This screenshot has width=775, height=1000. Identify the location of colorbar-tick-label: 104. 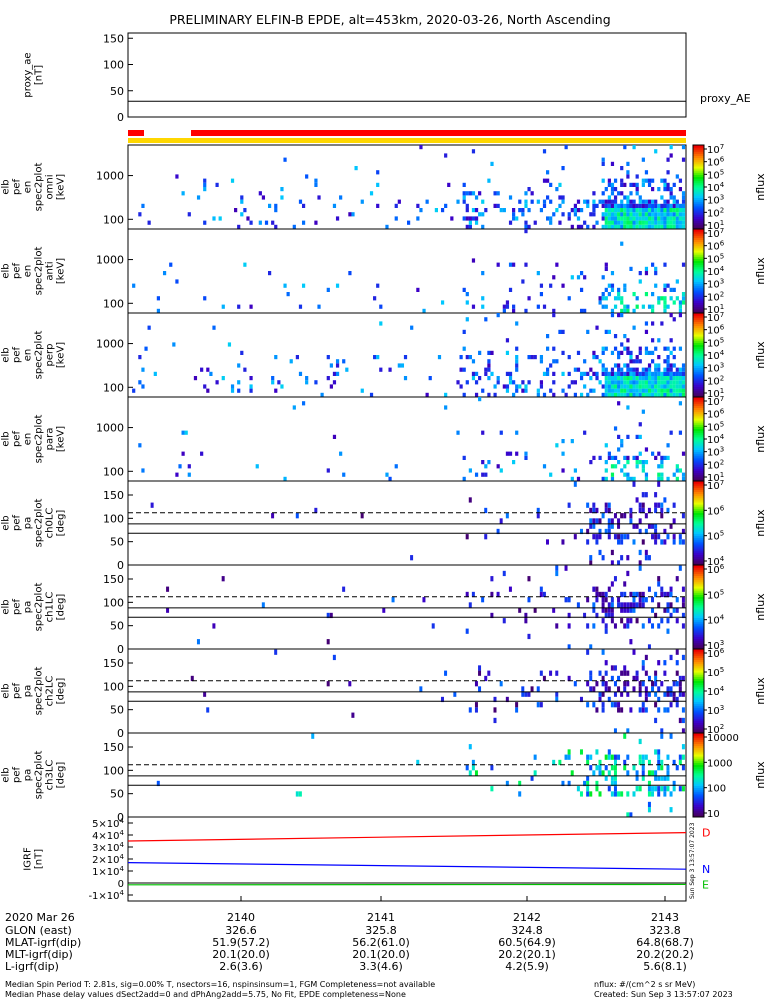
(716, 271).